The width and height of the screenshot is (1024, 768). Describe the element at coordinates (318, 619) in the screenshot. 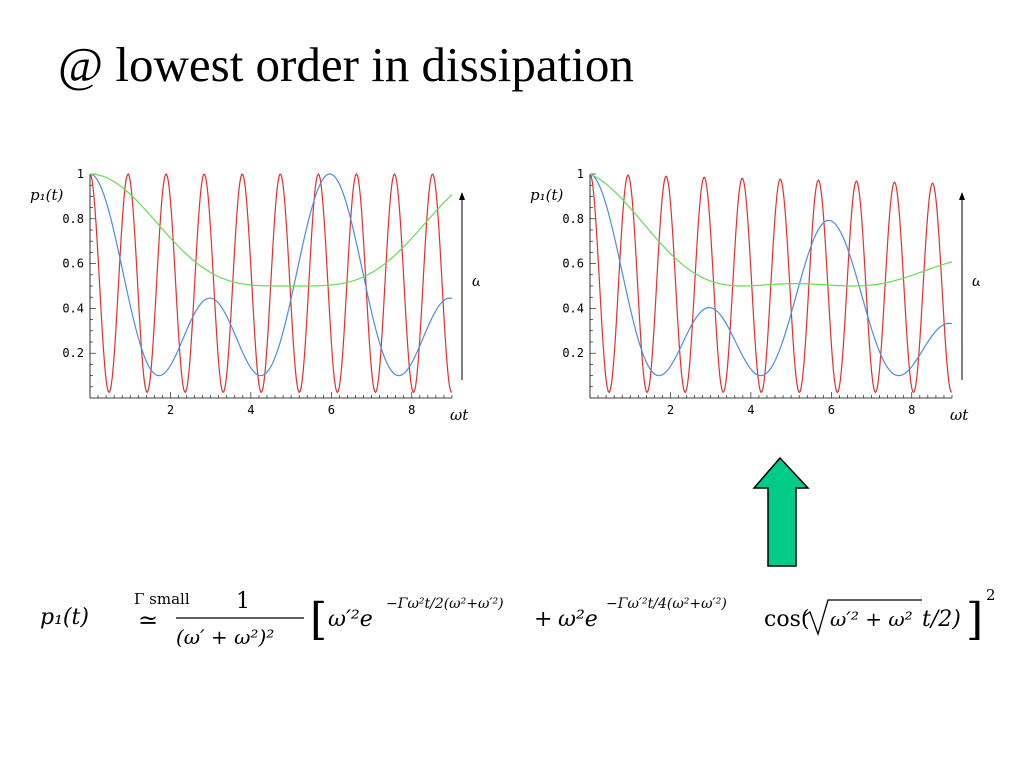

I see `formula-bracket-open: [` at that location.